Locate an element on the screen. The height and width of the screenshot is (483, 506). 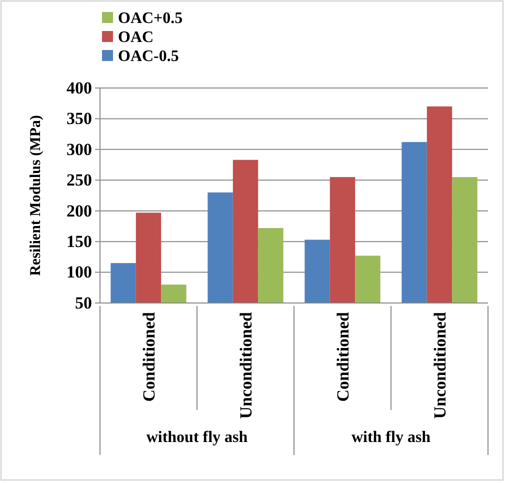
y-axis-title: Resilient Modulus (MPa) is located at coordinates (36, 195).